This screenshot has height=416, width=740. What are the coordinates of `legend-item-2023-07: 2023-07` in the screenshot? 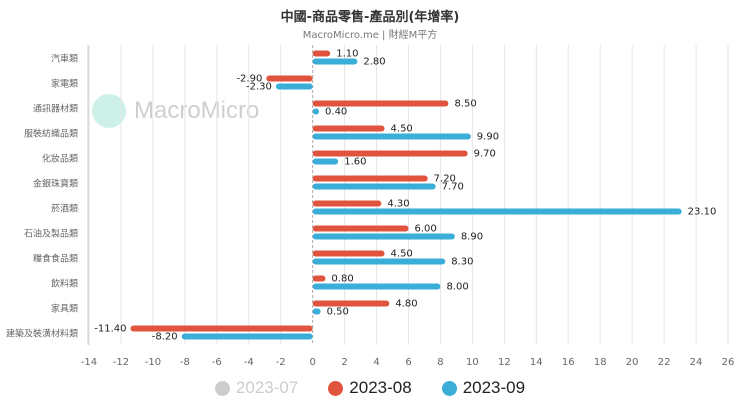 It's located at (256, 388).